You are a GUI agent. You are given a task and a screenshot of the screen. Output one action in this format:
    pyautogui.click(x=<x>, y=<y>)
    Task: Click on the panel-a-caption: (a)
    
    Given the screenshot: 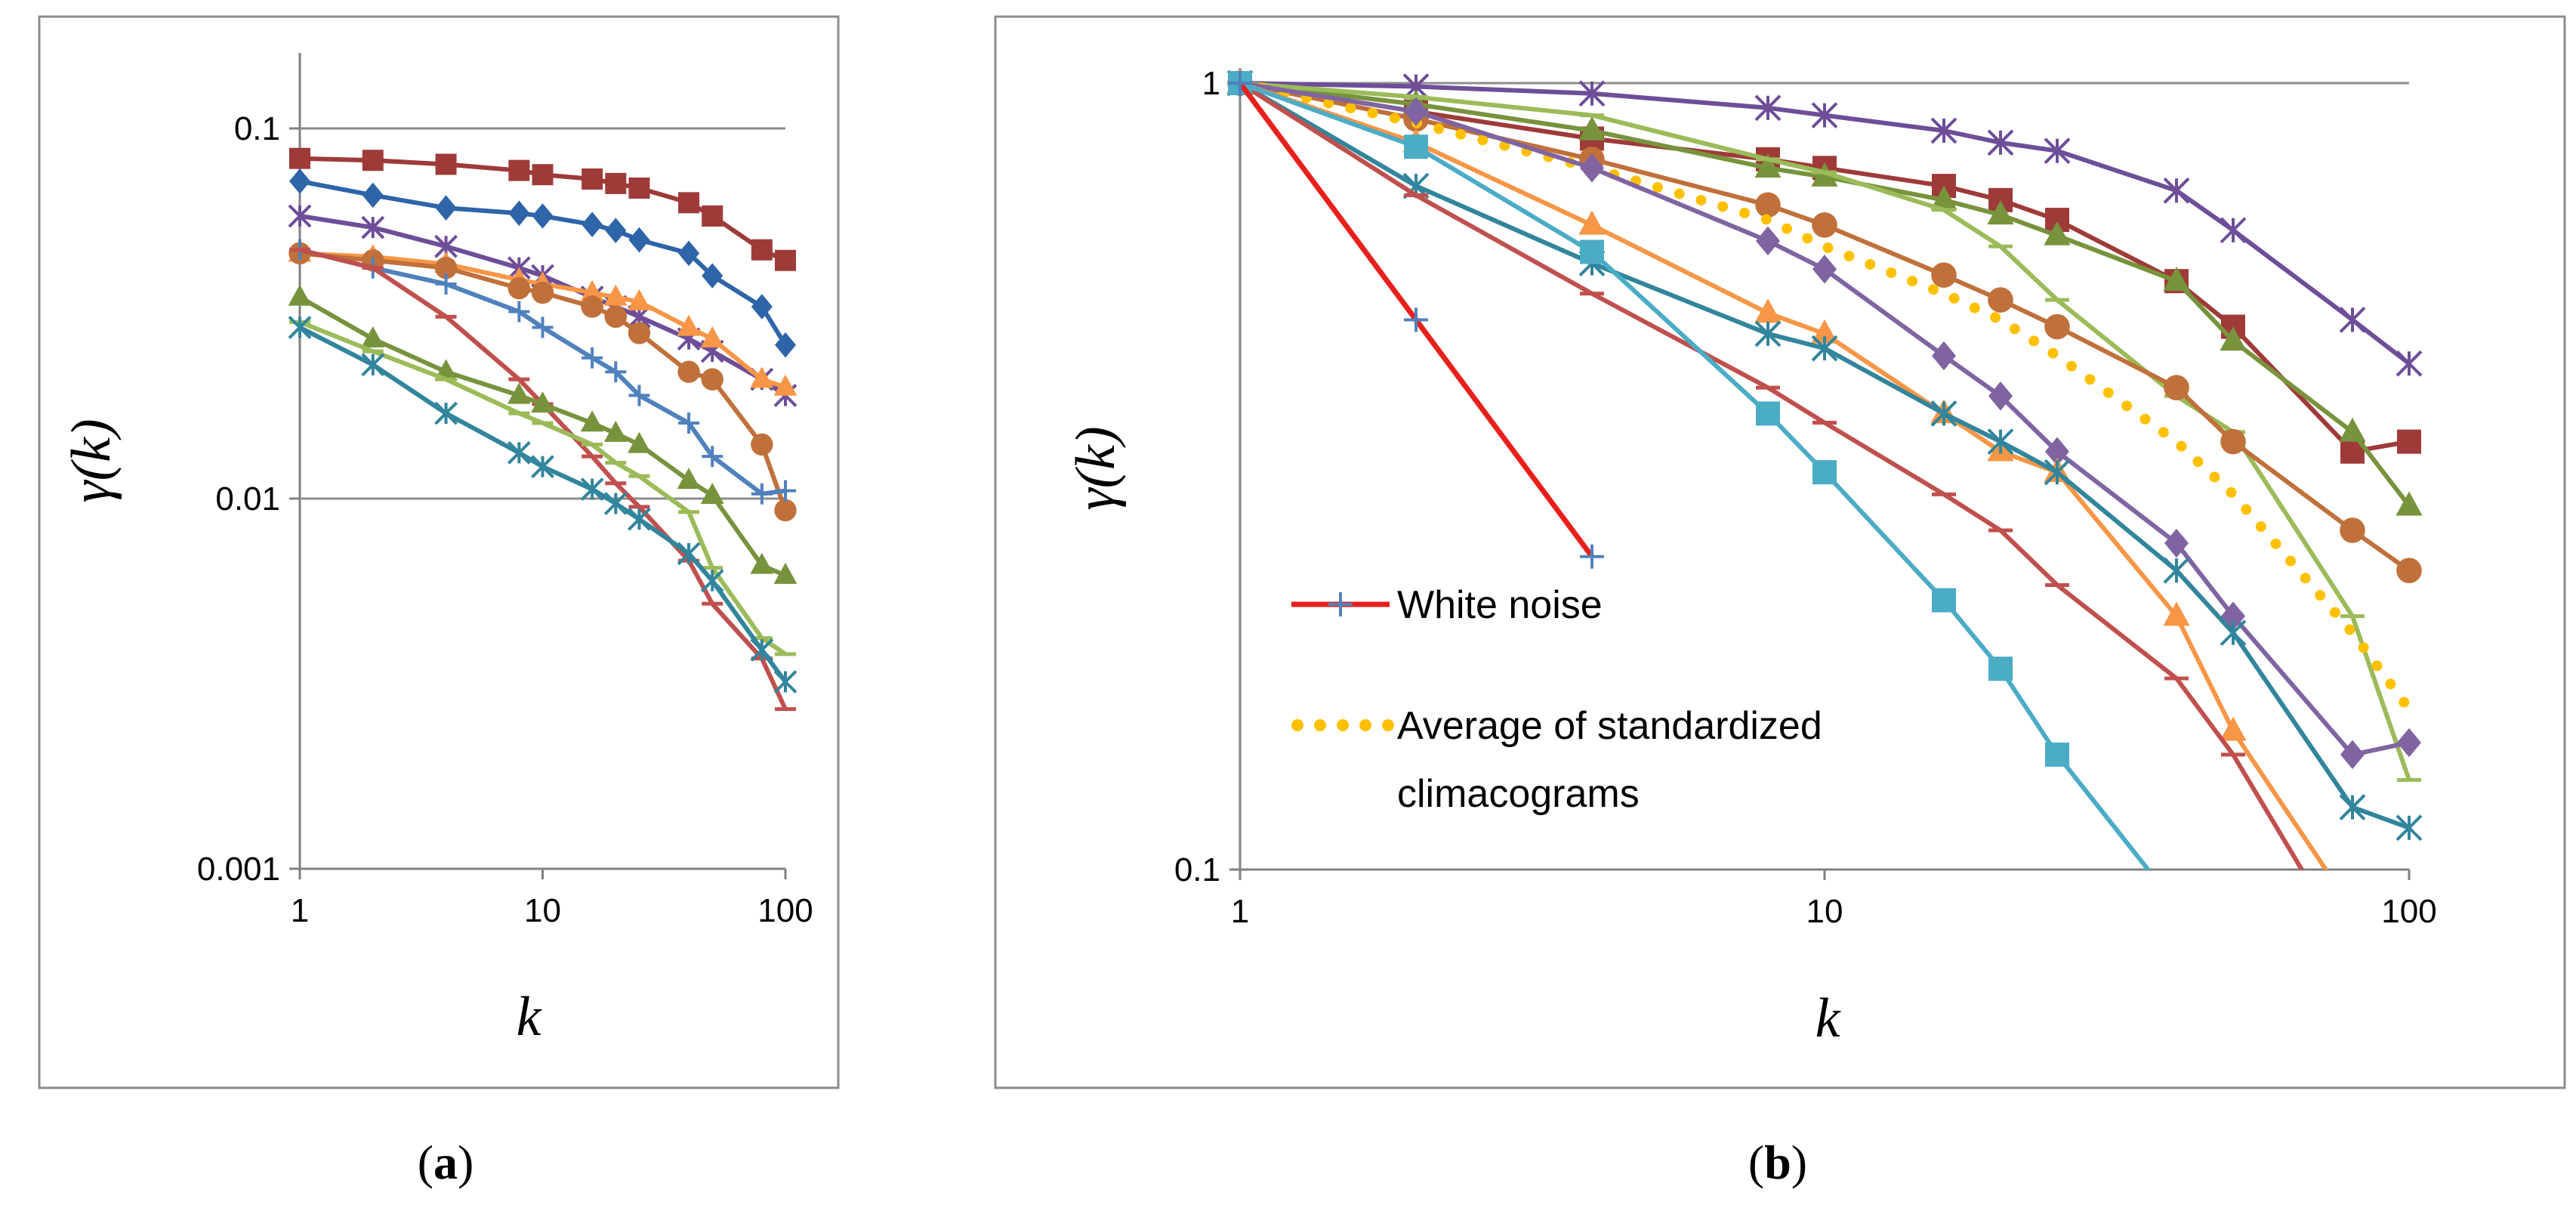 What is the action you would take?
    pyautogui.click(x=446, y=1162)
    